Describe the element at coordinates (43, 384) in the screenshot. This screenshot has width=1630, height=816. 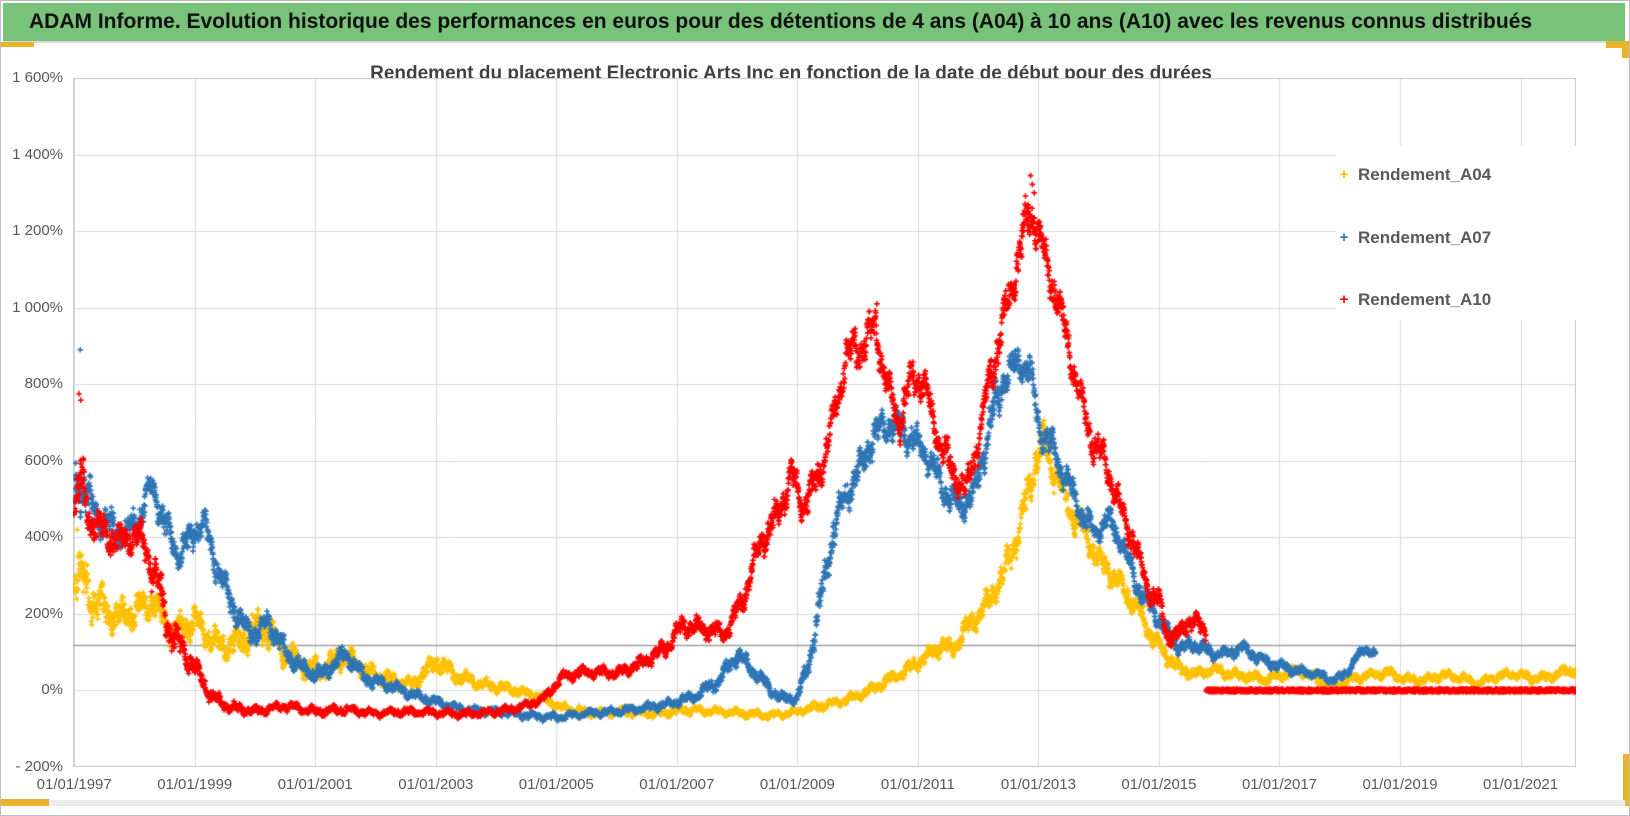
I see `y-tick-label: 800%` at that location.